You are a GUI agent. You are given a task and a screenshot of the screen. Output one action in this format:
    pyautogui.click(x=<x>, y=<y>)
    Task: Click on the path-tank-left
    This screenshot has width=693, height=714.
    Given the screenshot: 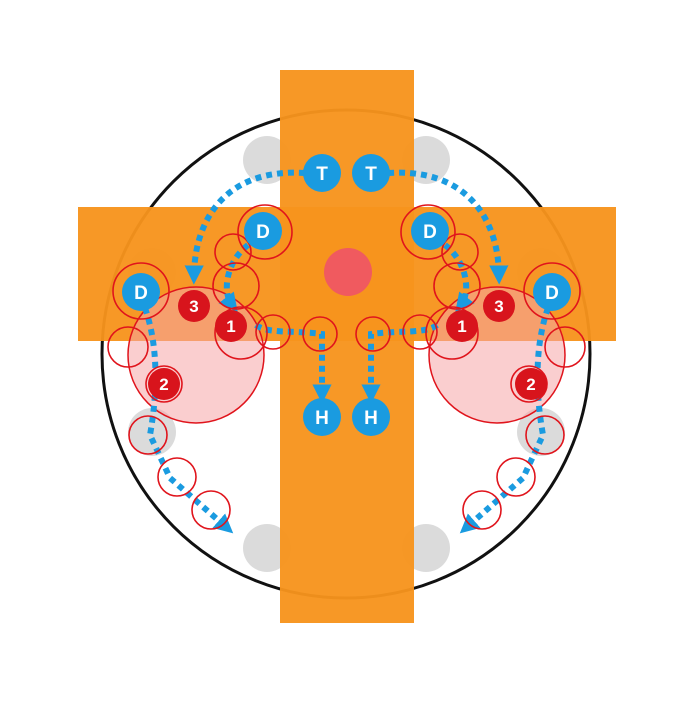 What is the action you would take?
    pyautogui.click(x=245, y=227)
    